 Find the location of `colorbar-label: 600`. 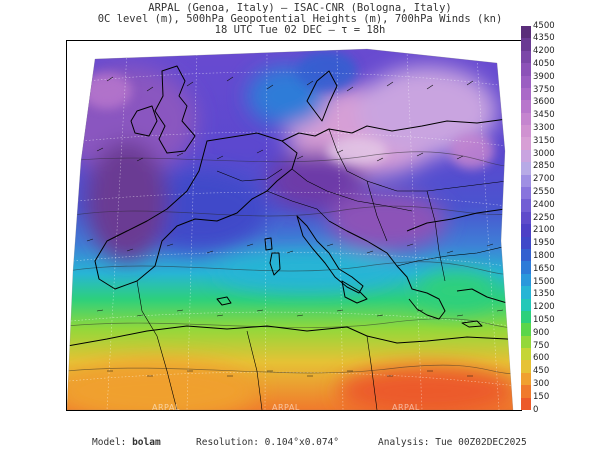

colorbar-label: 600 is located at coordinates (541, 358).